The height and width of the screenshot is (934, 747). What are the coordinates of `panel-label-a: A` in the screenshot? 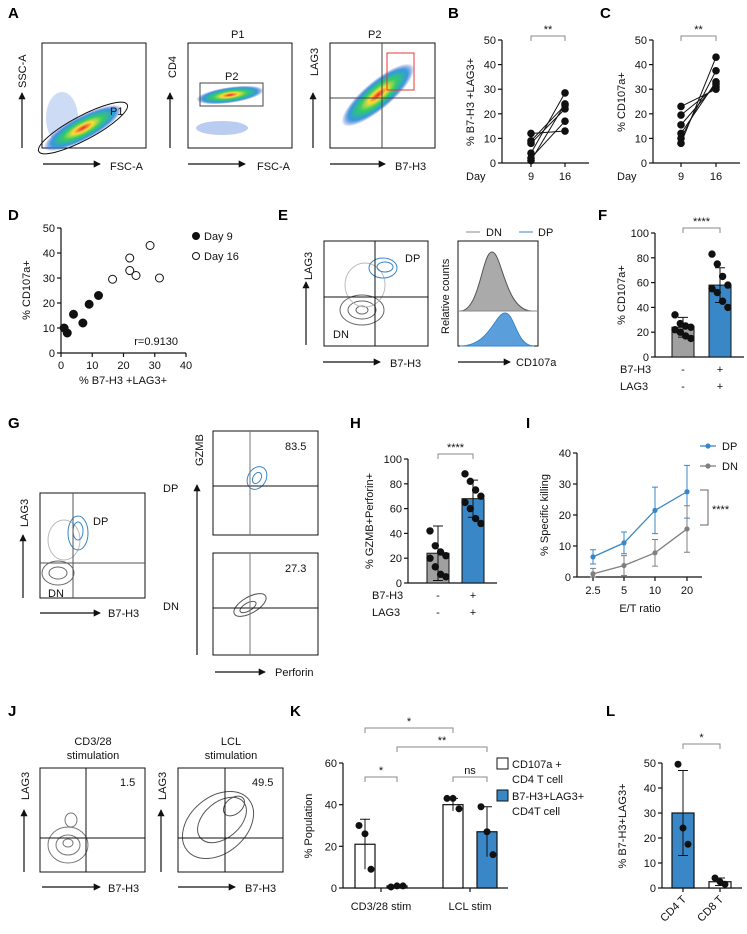 It's located at (13, 13).